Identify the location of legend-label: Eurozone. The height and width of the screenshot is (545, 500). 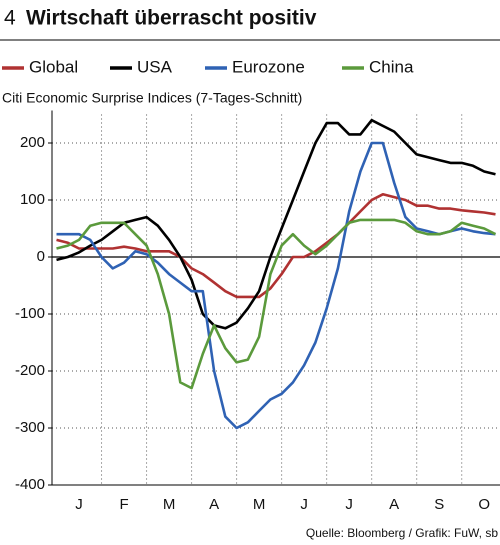
(268, 66).